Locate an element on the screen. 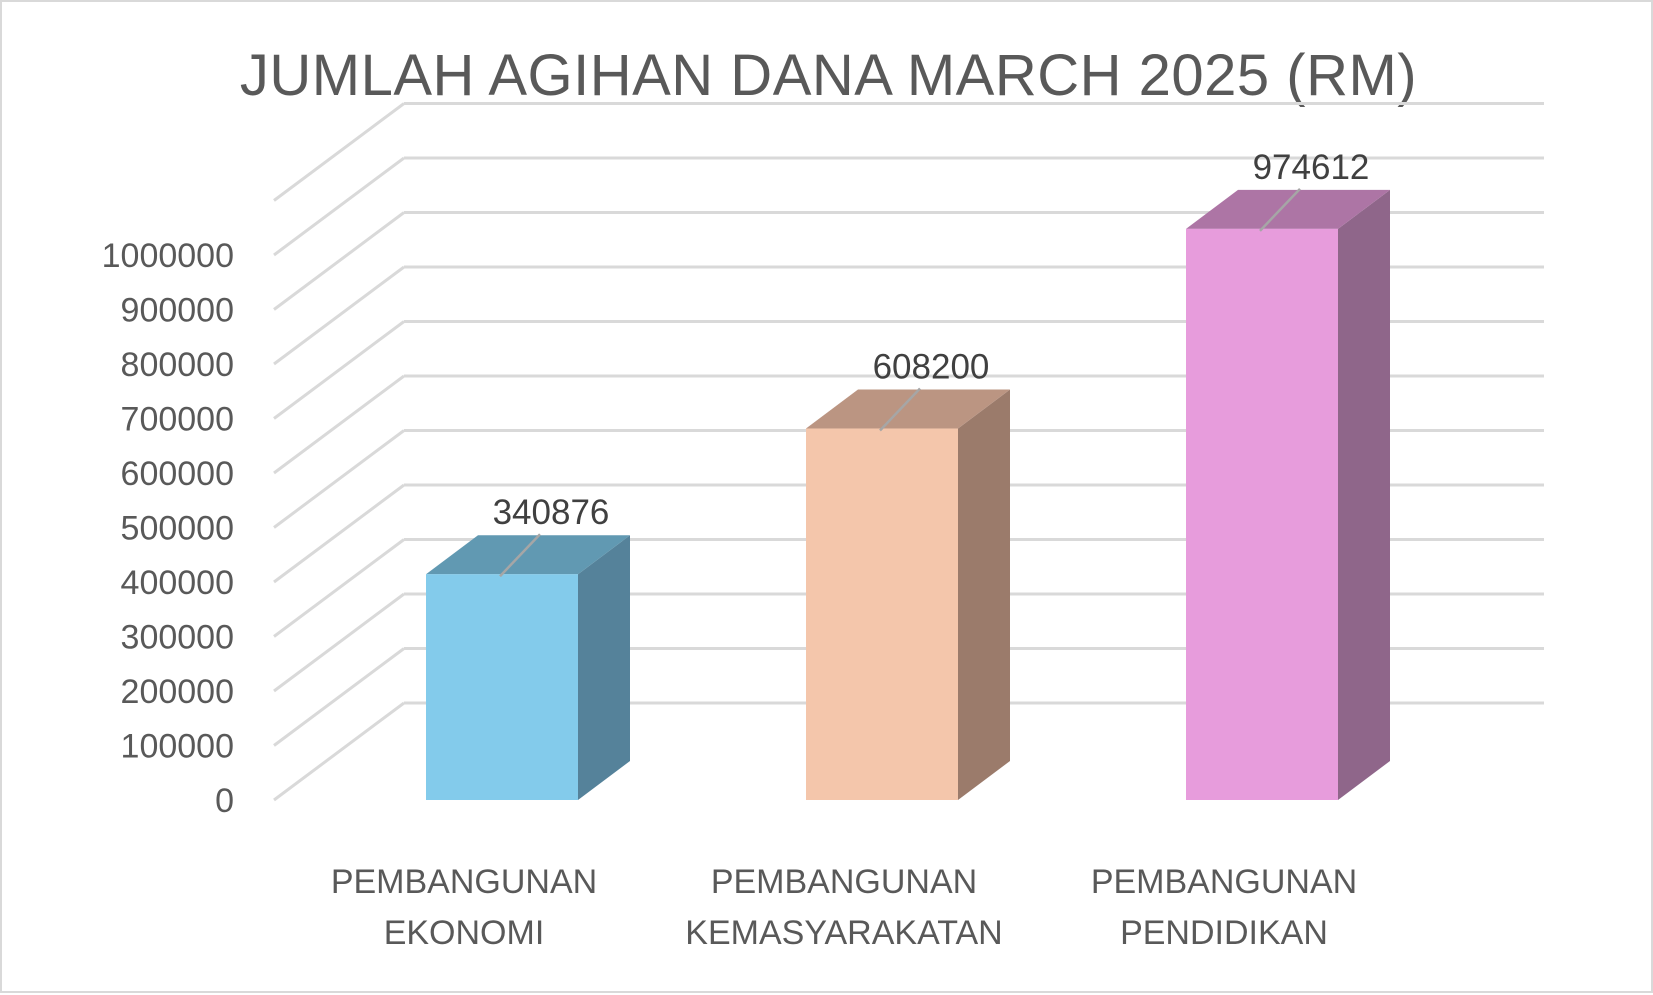  data-label: 608200 is located at coordinates (931, 390).